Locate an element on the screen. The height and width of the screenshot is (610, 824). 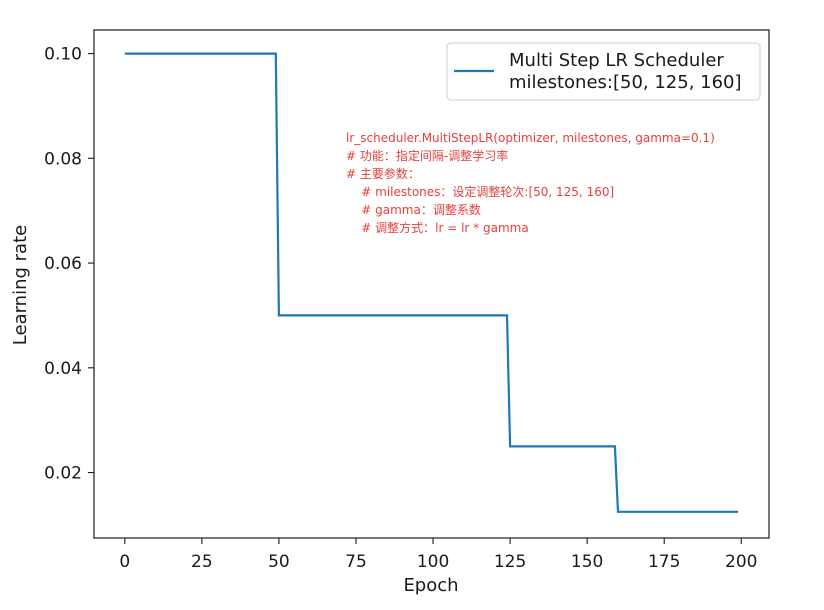
x-tick-label: 50 is located at coordinates (279, 562).